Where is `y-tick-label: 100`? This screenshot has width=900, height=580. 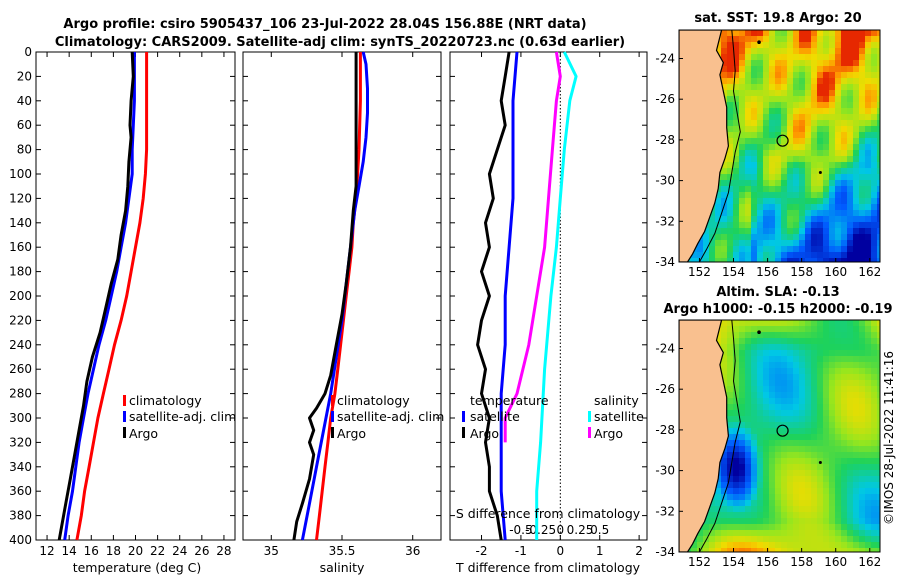 y-tick-label: 100 is located at coordinates (20, 174).